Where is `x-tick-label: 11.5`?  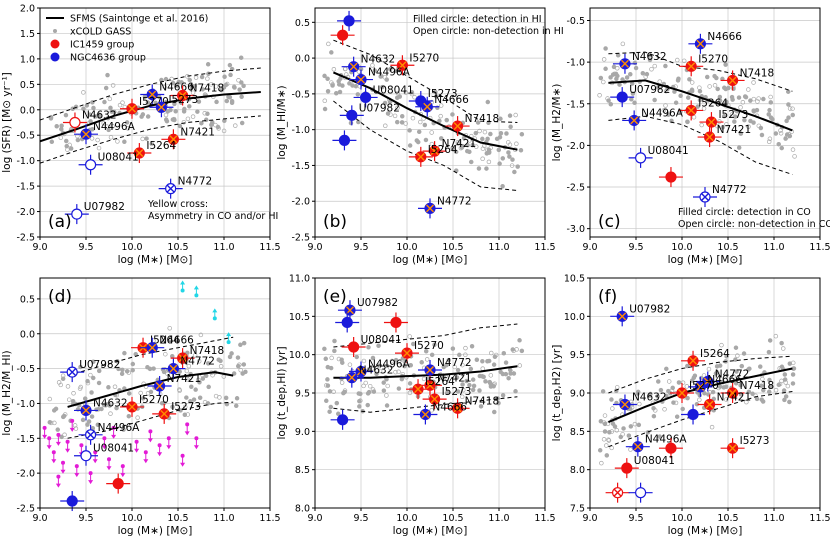 x-tick-label: 11.5 is located at coordinates (819, 247).